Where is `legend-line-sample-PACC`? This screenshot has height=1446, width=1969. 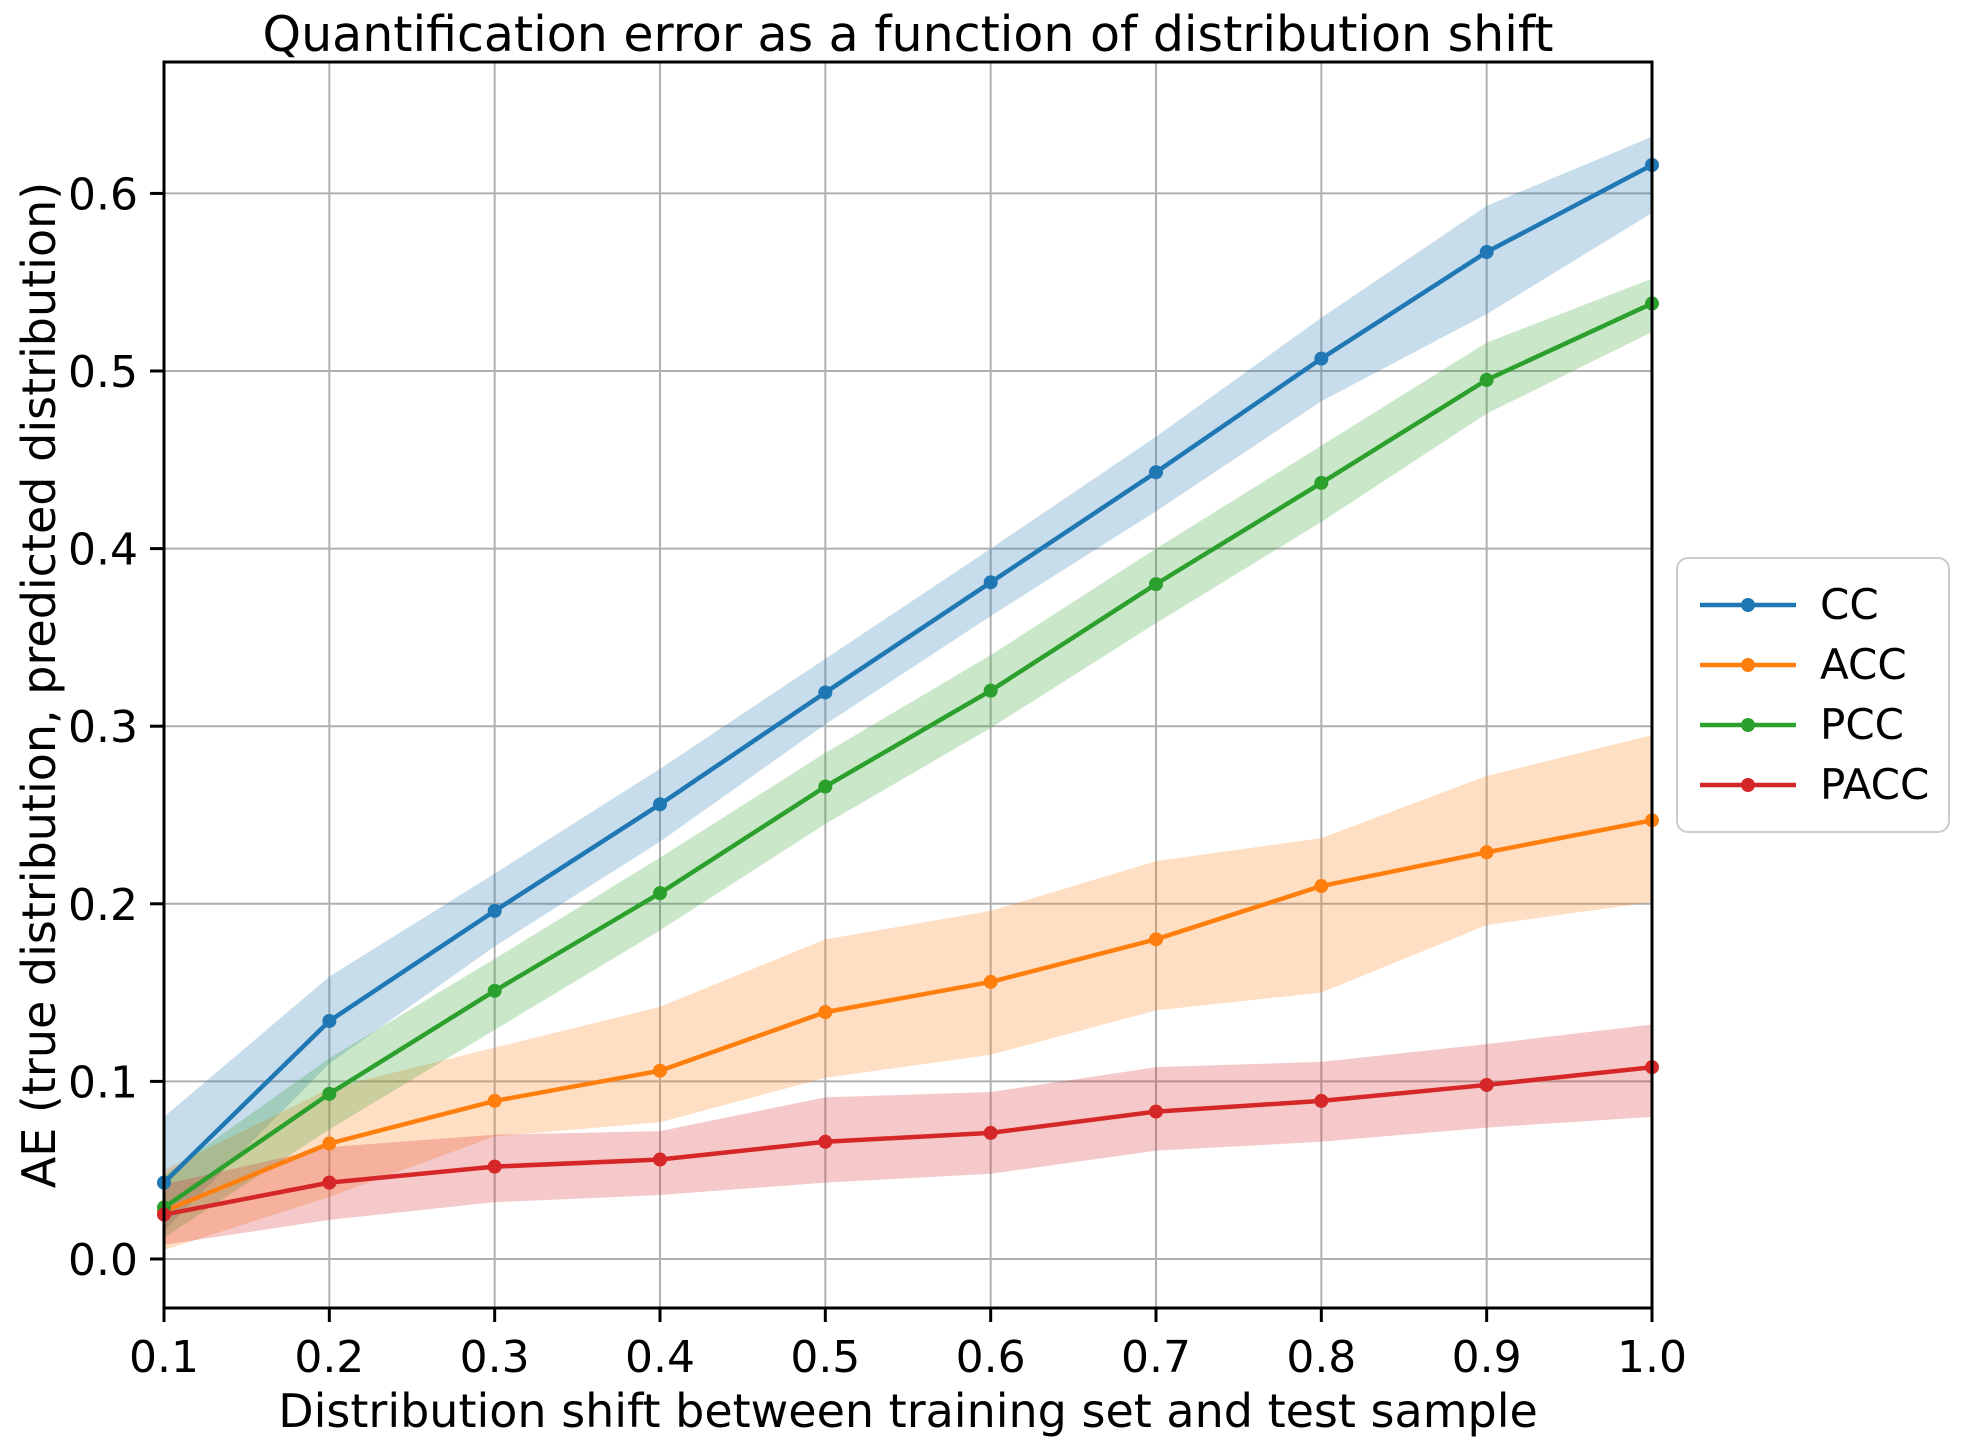
legend-line-sample-PACC is located at coordinates (1748, 785).